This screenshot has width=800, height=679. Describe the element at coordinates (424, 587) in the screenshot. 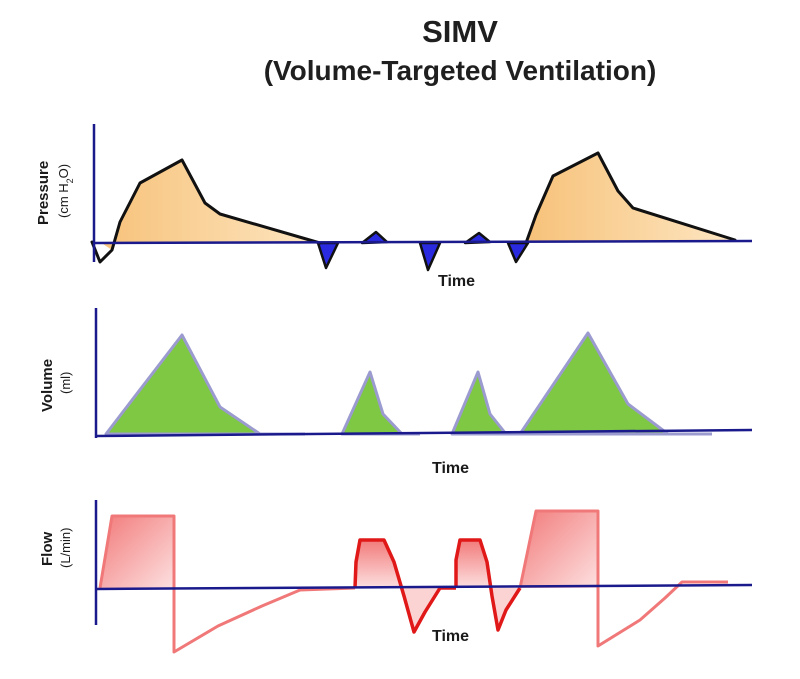

I see `flow-x-axis` at that location.